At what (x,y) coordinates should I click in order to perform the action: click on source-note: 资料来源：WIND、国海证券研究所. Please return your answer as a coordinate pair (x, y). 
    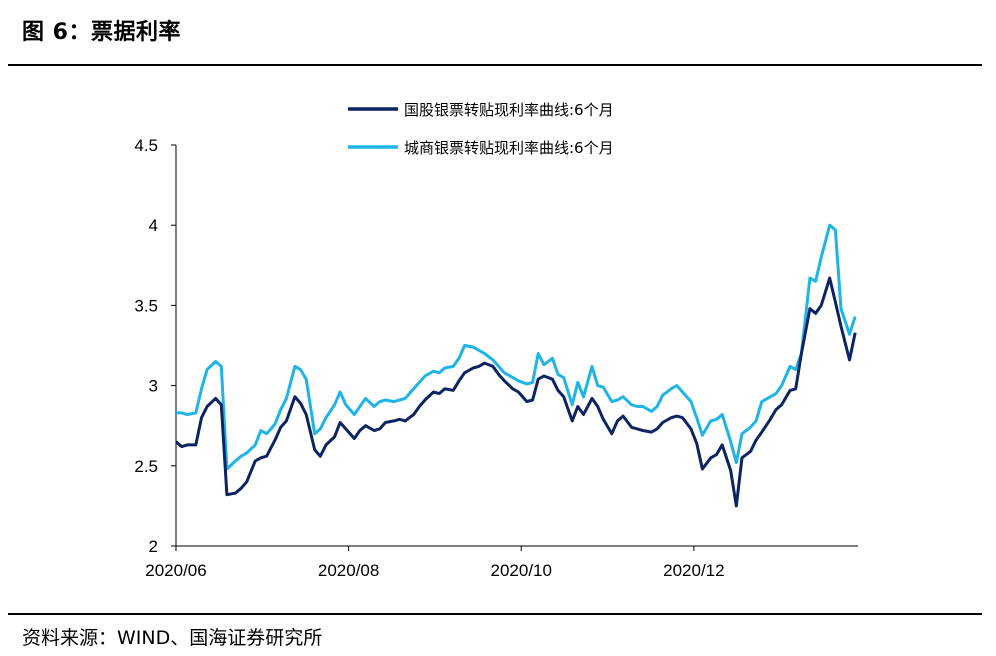
    Looking at the image, I should click on (172, 638).